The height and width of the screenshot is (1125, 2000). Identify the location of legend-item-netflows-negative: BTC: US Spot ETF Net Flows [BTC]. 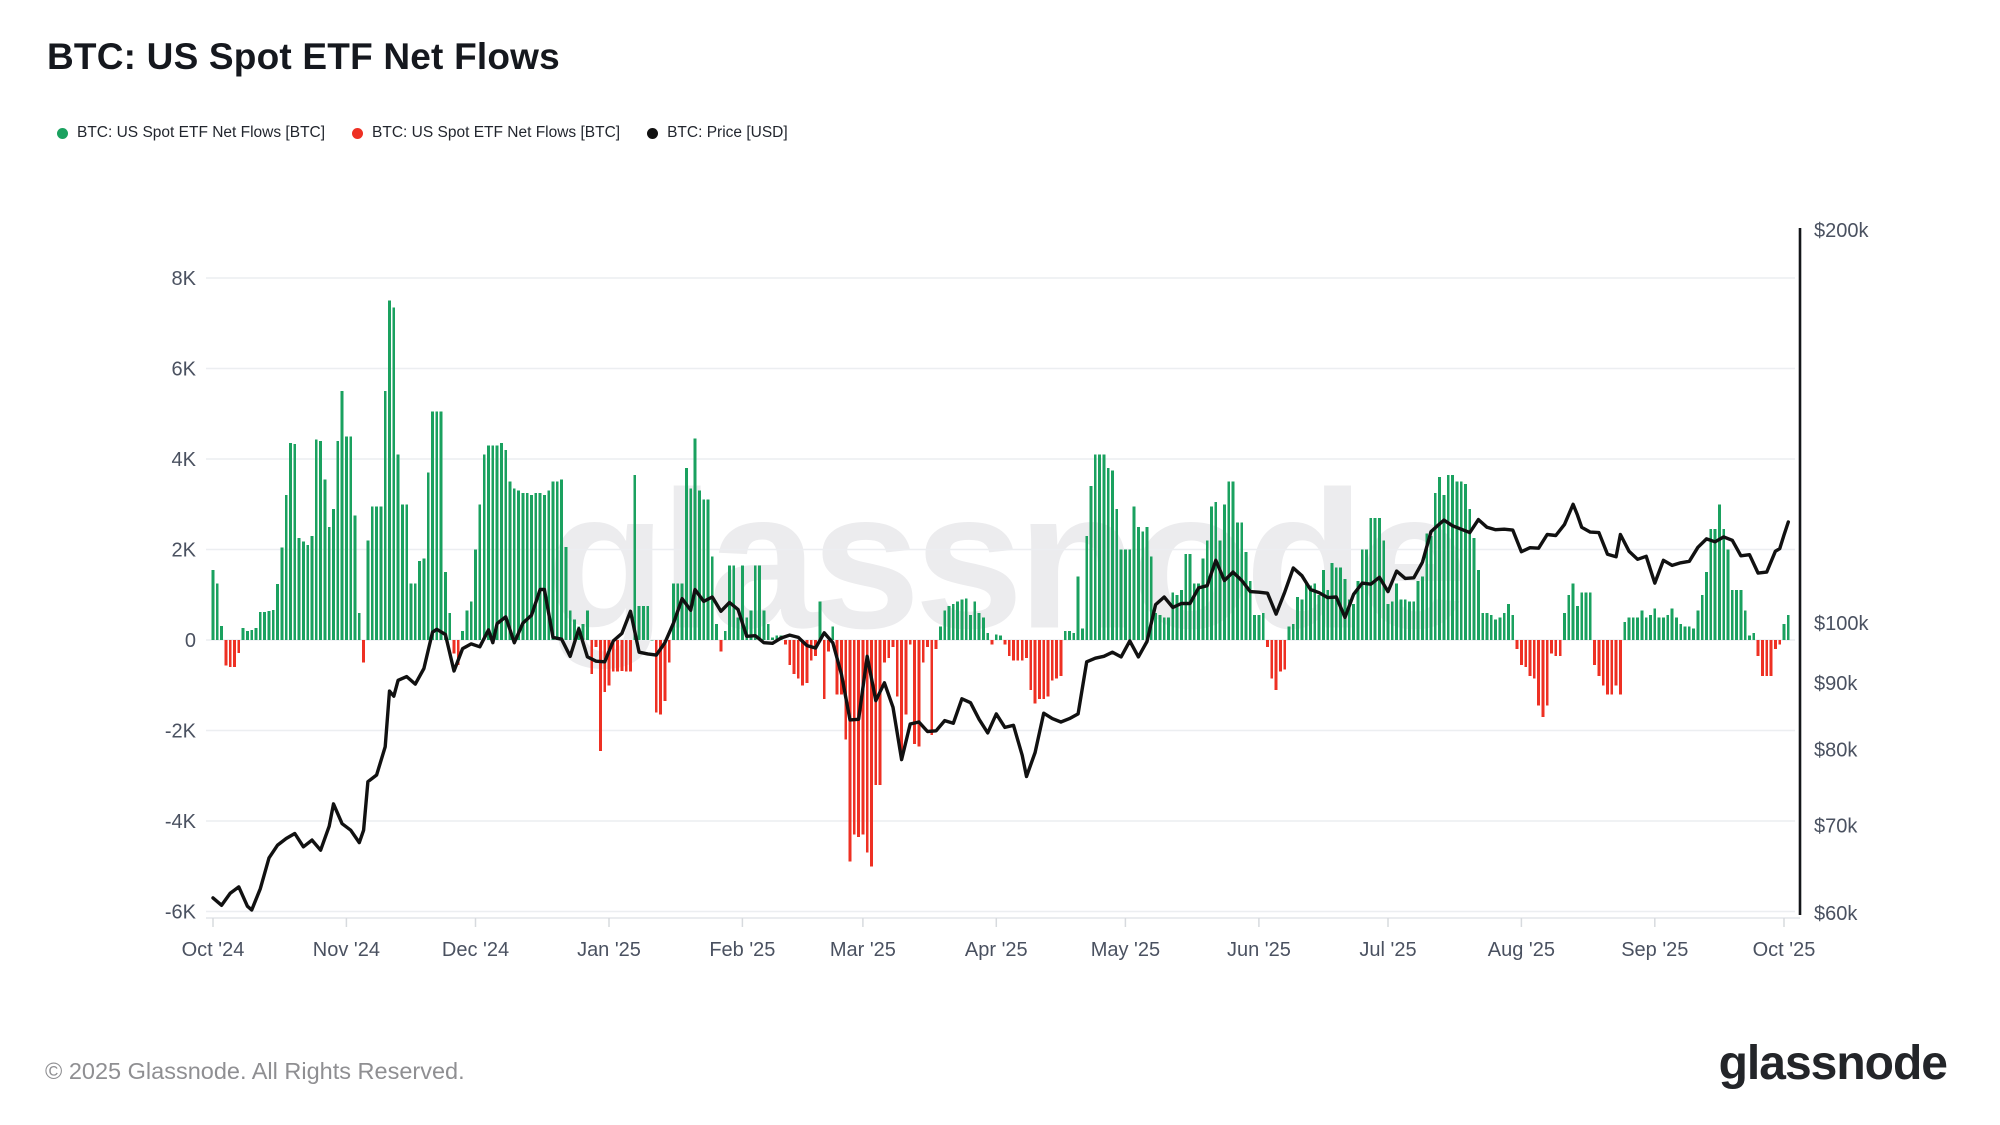
(486, 133).